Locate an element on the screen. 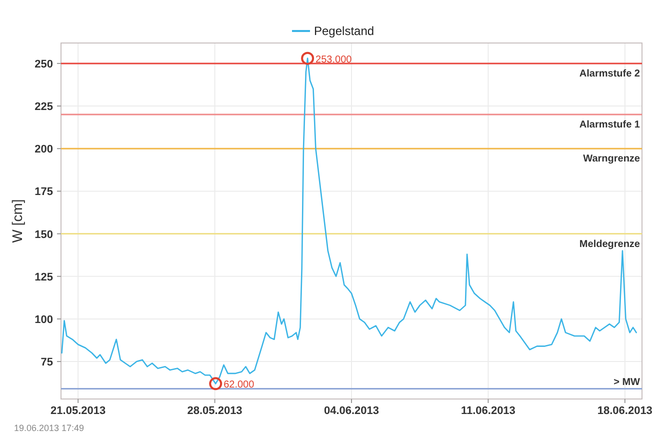  x-tick-label: 11.06.2013 is located at coordinates (488, 411).